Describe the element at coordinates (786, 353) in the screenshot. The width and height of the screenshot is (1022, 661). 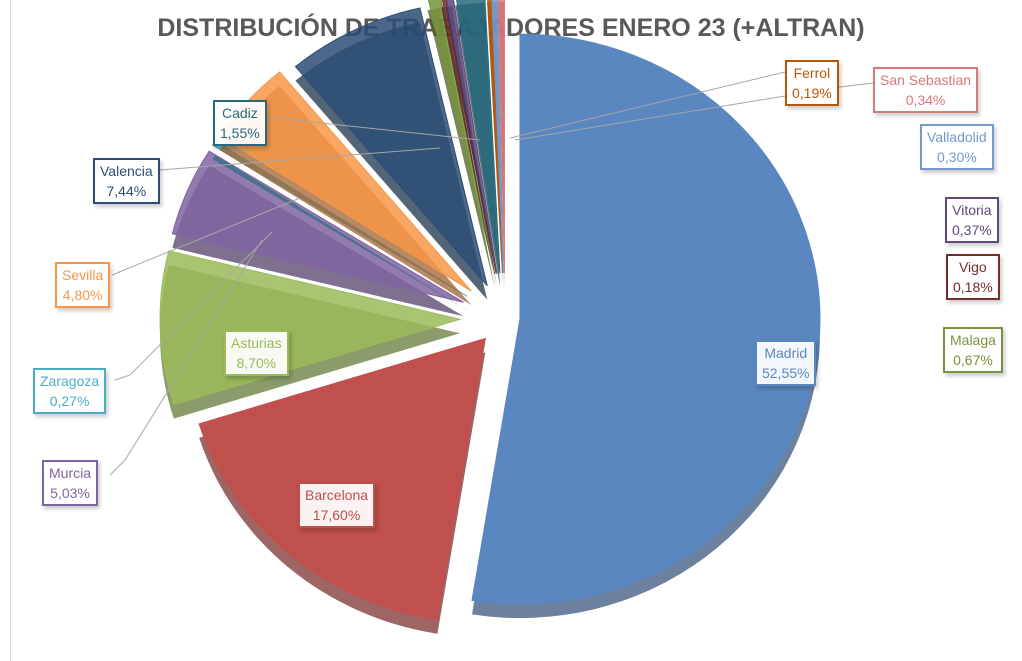
I see `data-label-name: Madrid` at that location.